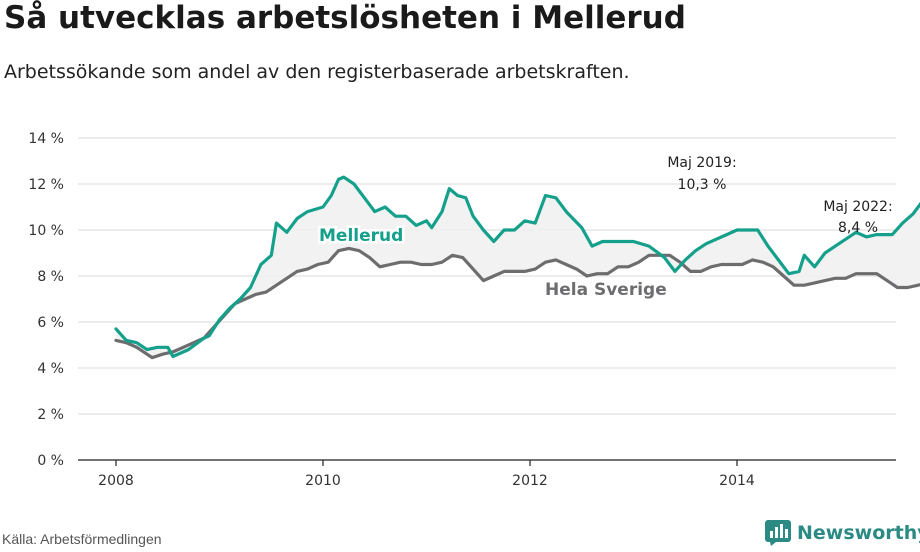  What do you see at coordinates (426, 474) in the screenshot?
I see `x-axis: 20082010201220142016201820202022` at bounding box center [426, 474].